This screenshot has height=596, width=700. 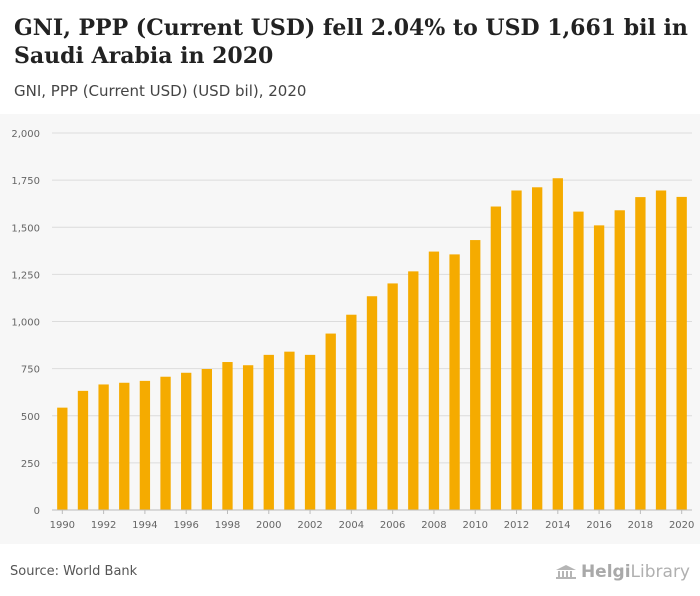 I want to click on bar-1993, so click(x=124, y=446).